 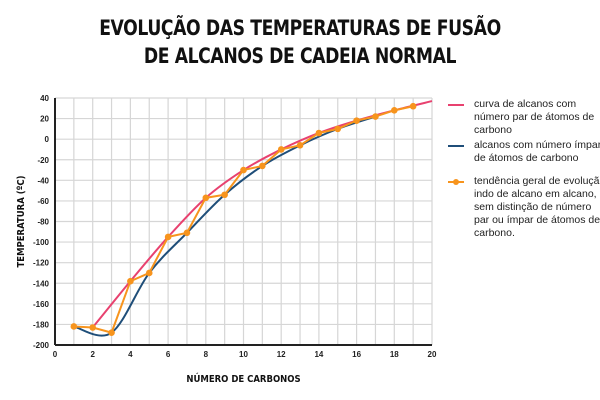 What do you see at coordinates (44, 119) in the screenshot?
I see `y-tick-label: 20` at bounding box center [44, 119].